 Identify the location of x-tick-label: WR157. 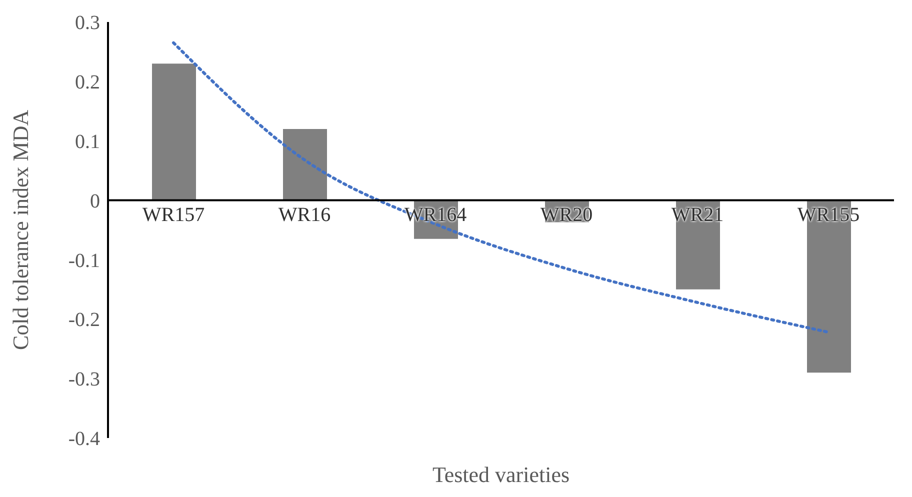
(173, 215).